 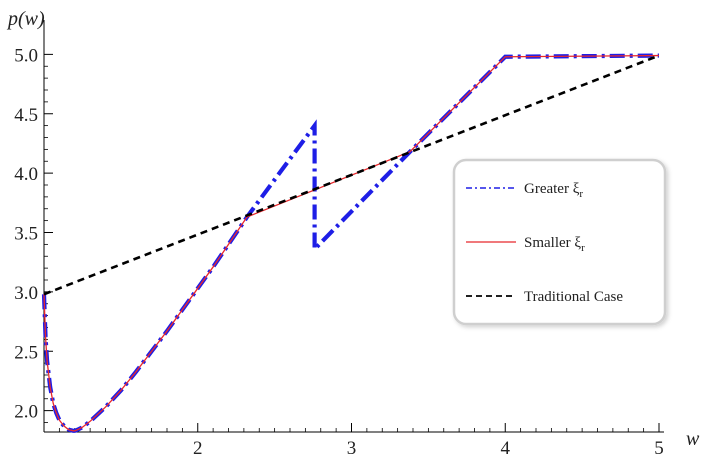 What do you see at coordinates (659, 448) in the screenshot?
I see `x-tick-label: 5` at bounding box center [659, 448].